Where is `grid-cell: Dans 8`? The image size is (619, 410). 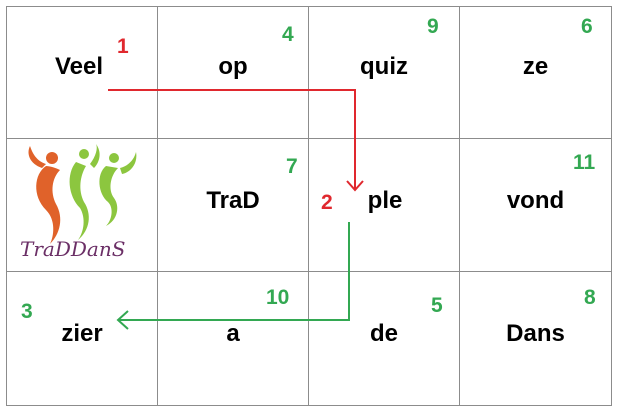 grid-cell: Dans 8 is located at coordinates (535, 338).